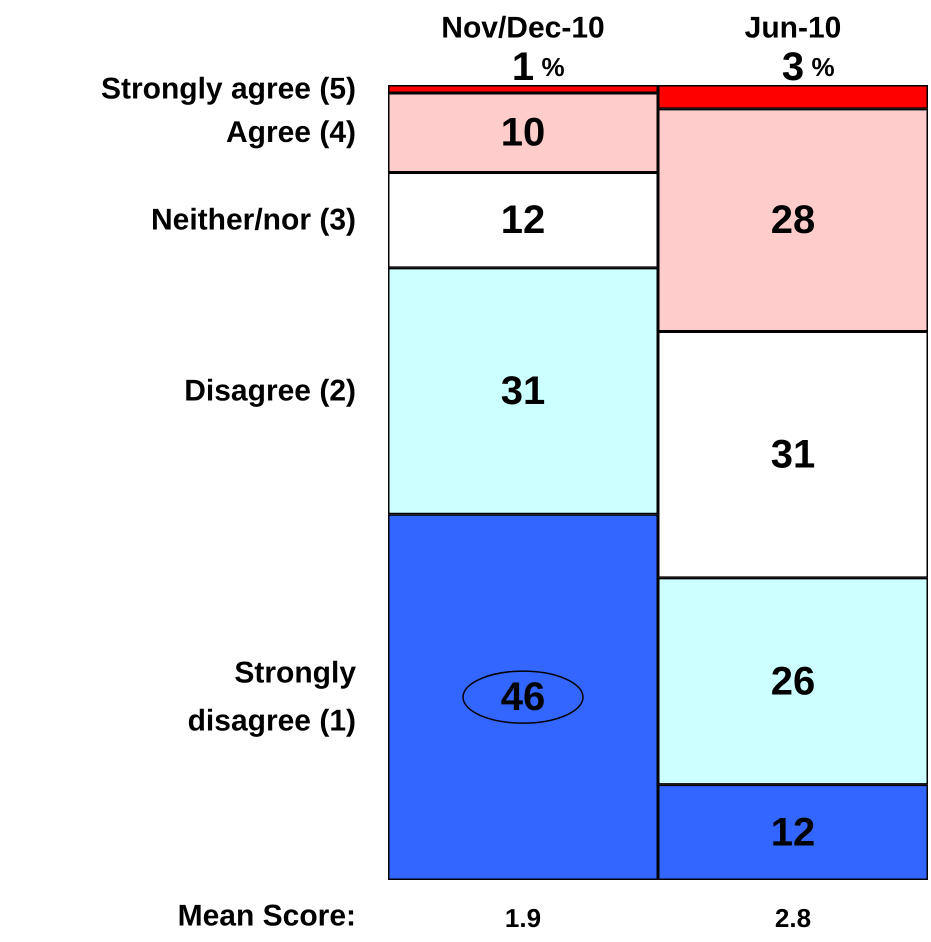 The height and width of the screenshot is (942, 931). What do you see at coordinates (793, 220) in the screenshot?
I see `data-label: 28` at bounding box center [793, 220].